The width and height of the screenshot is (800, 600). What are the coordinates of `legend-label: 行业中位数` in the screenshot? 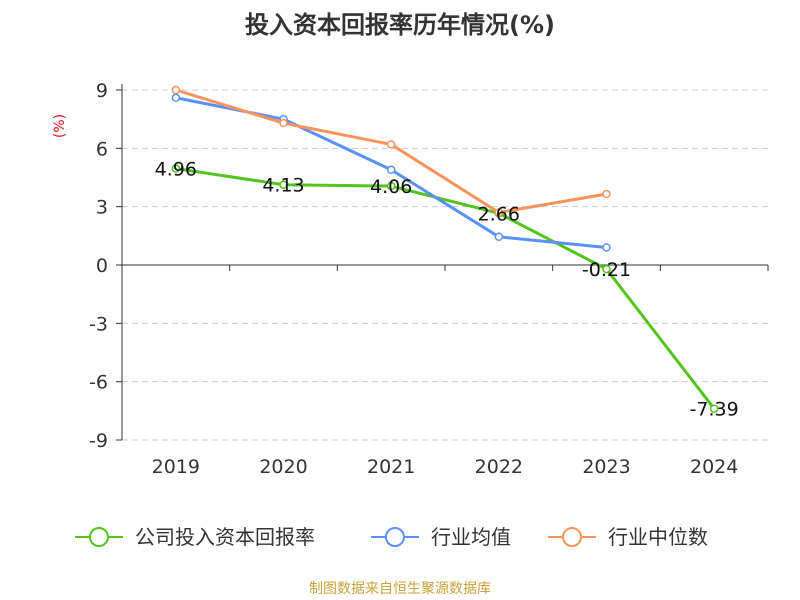 It's located at (658, 537).